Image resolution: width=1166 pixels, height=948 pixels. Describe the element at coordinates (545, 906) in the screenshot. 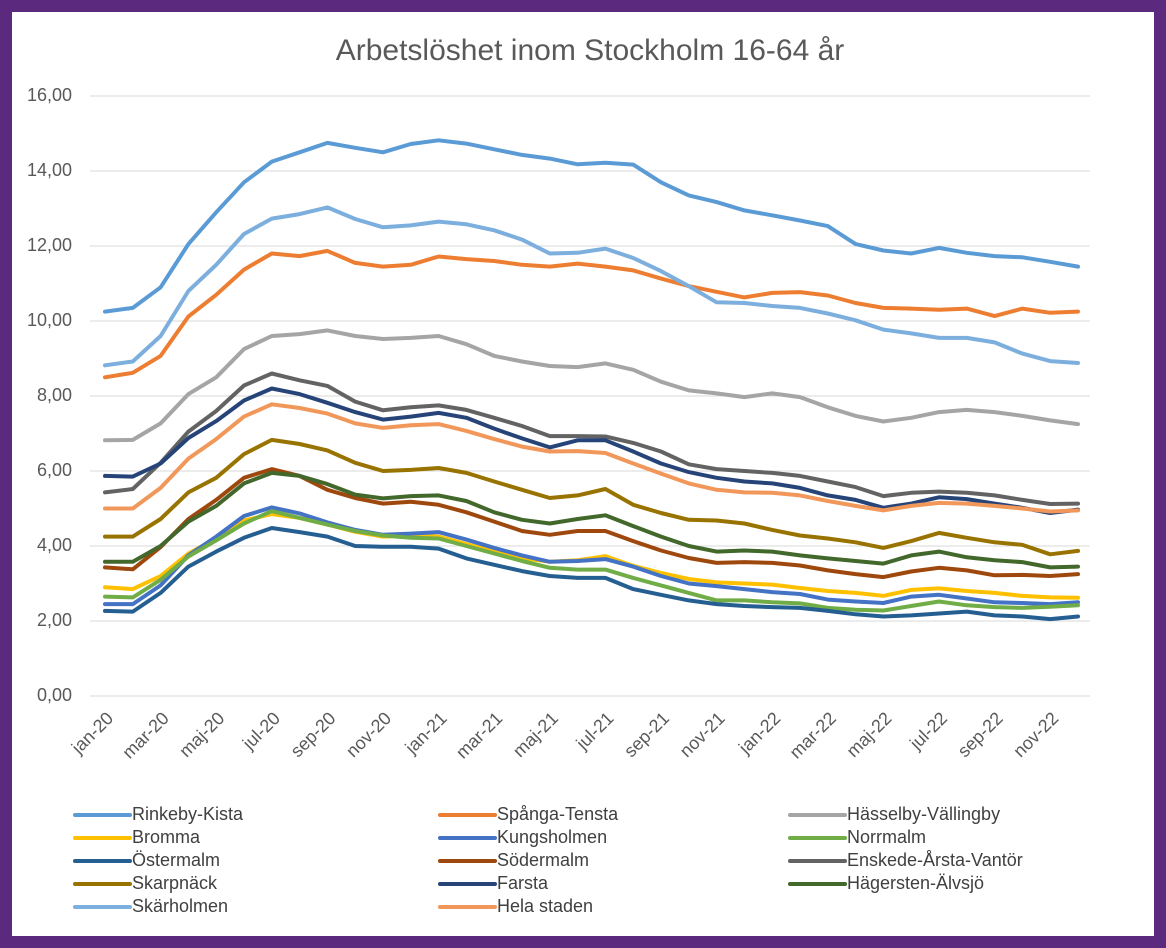

I see `legend-label: Hela staden` at that location.